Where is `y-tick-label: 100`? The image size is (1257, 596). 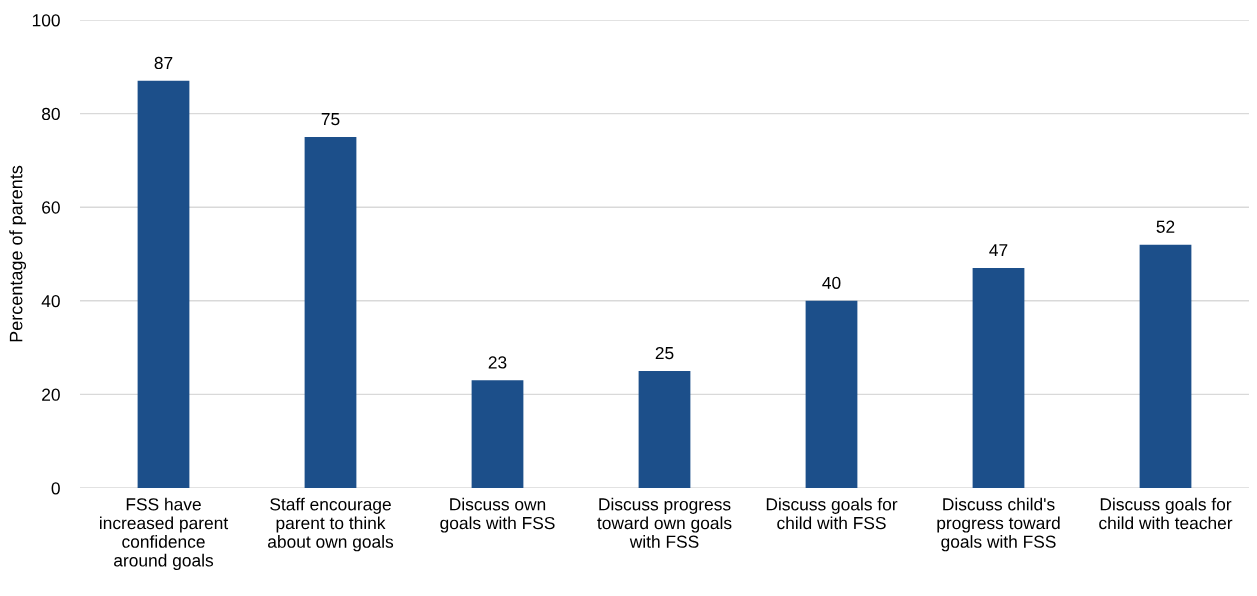
y-tick-label: 100 is located at coordinates (46, 20).